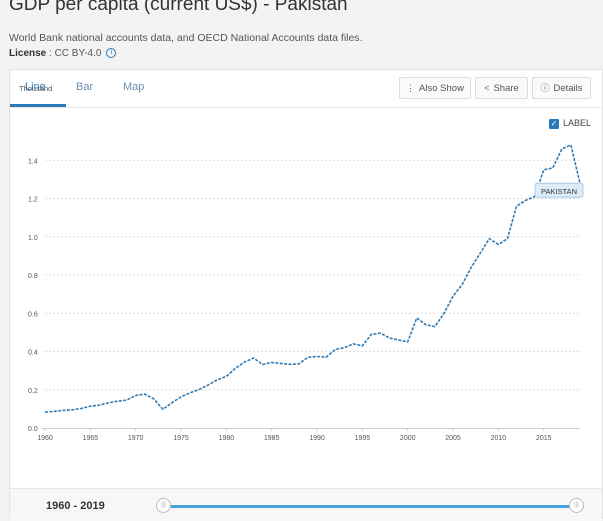 Image resolution: width=603 pixels, height=521 pixels. Describe the element at coordinates (576, 505) in the screenshot. I see `range-end-handle: |||` at that location.